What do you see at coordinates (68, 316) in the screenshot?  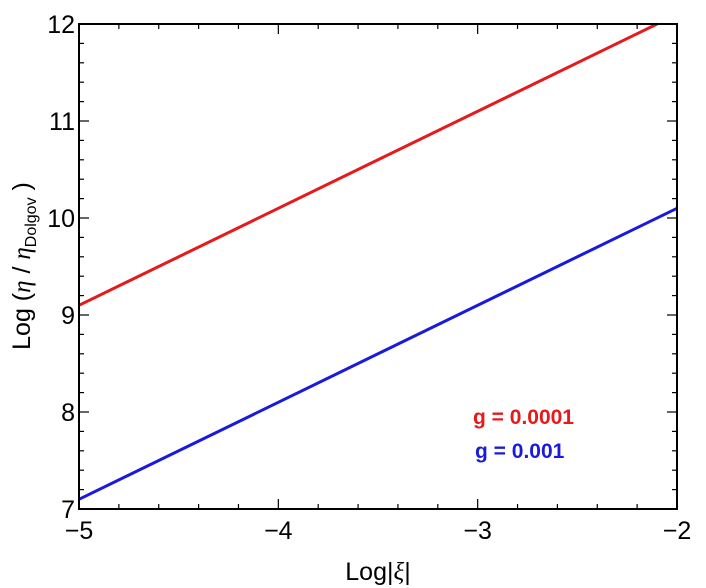 I see `y-tick-label: 9` at bounding box center [68, 316].